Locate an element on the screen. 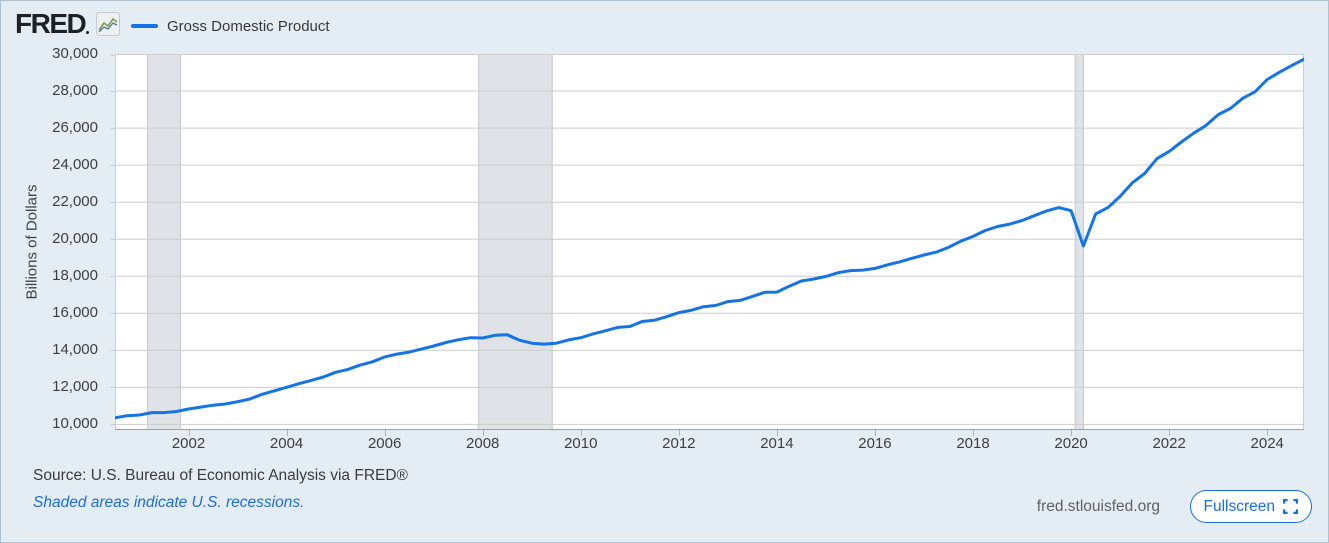  y-axis-tick-label: 30,000 is located at coordinates (75, 53).